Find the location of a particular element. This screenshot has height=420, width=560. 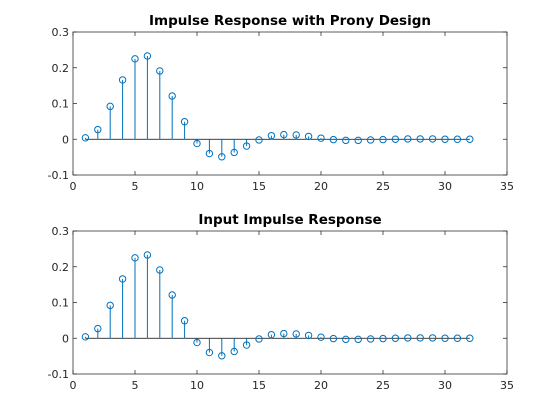

top-x-tick-label: 5 is located at coordinates (135, 186).